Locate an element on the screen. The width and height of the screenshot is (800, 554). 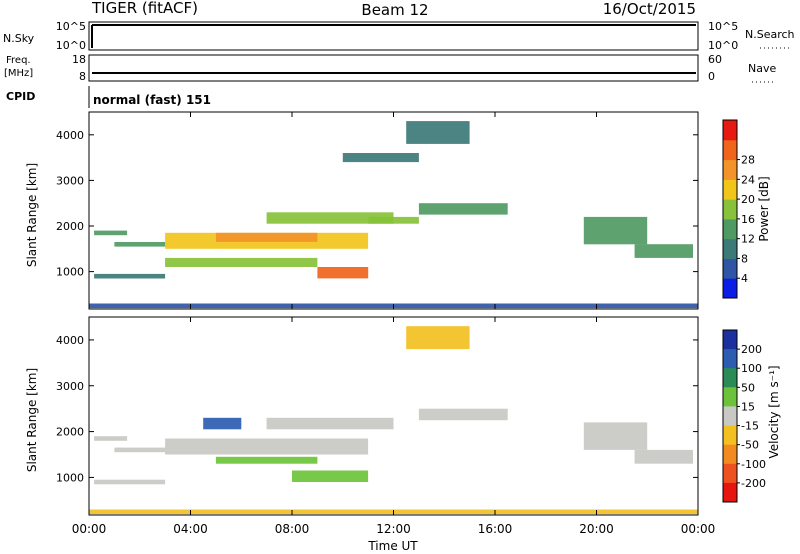
velocity-colorbar: 200 100 50 15 -15 -50 -100 -200 is located at coordinates (744, 416).